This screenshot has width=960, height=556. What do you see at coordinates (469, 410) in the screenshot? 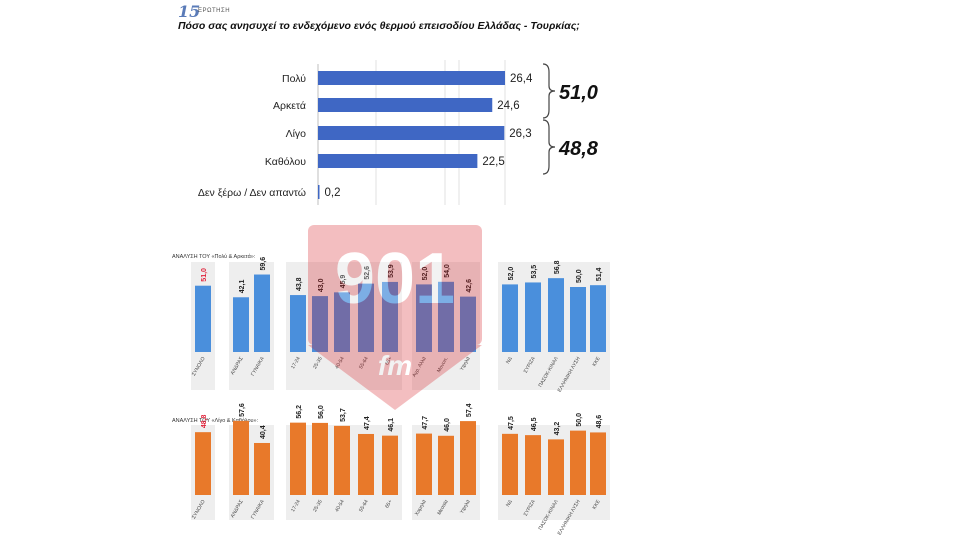
I see `panel-value-label: 57,4` at bounding box center [469, 410].